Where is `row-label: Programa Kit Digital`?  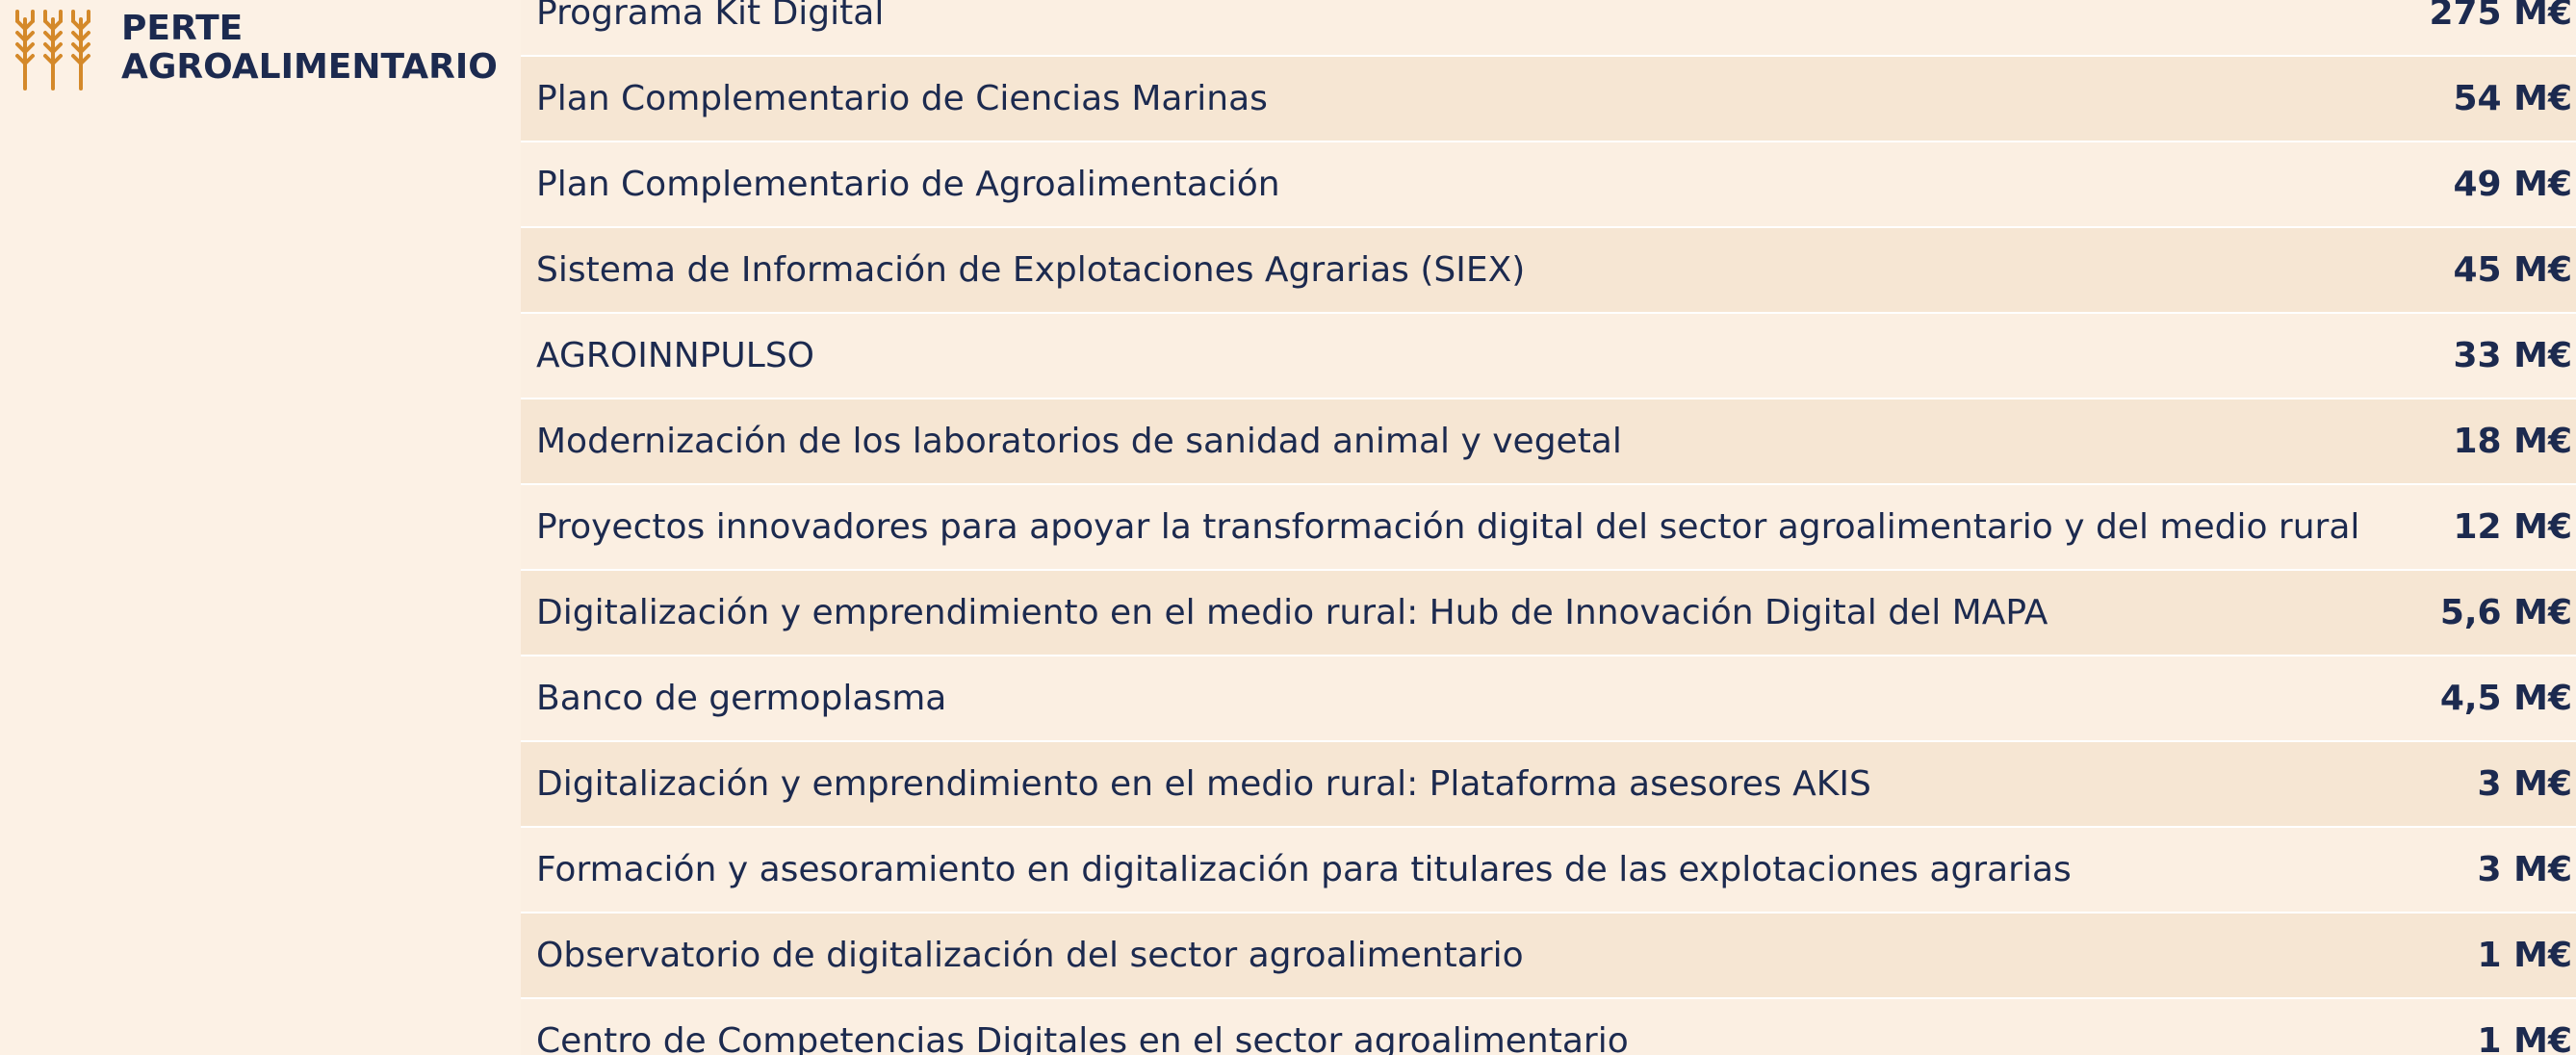 row-label: Programa Kit Digital is located at coordinates (711, 16).